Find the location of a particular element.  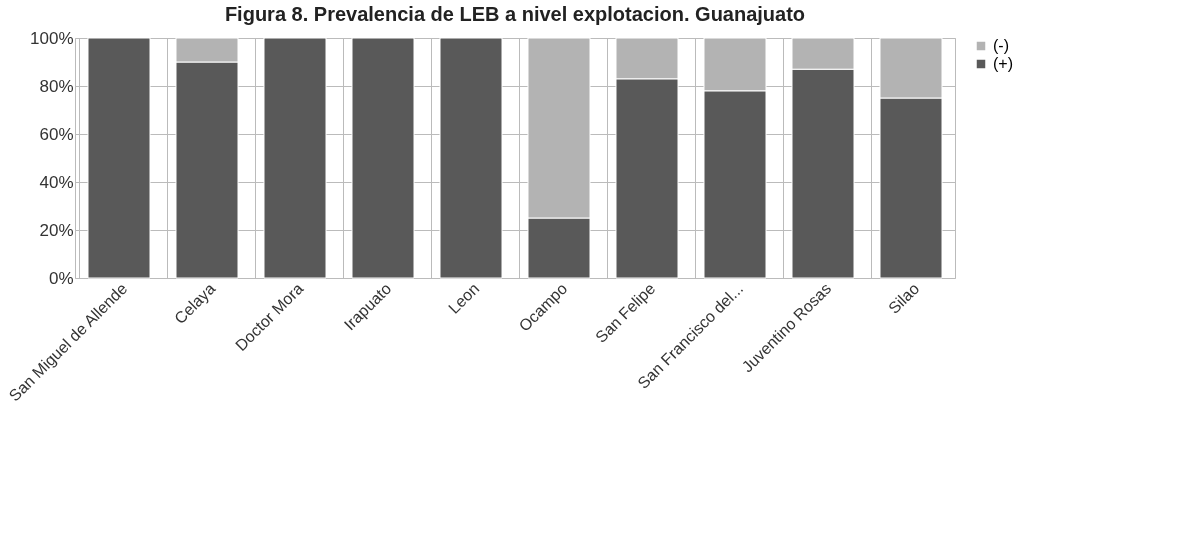

y-tick-label: 60% is located at coordinates (56, 134).